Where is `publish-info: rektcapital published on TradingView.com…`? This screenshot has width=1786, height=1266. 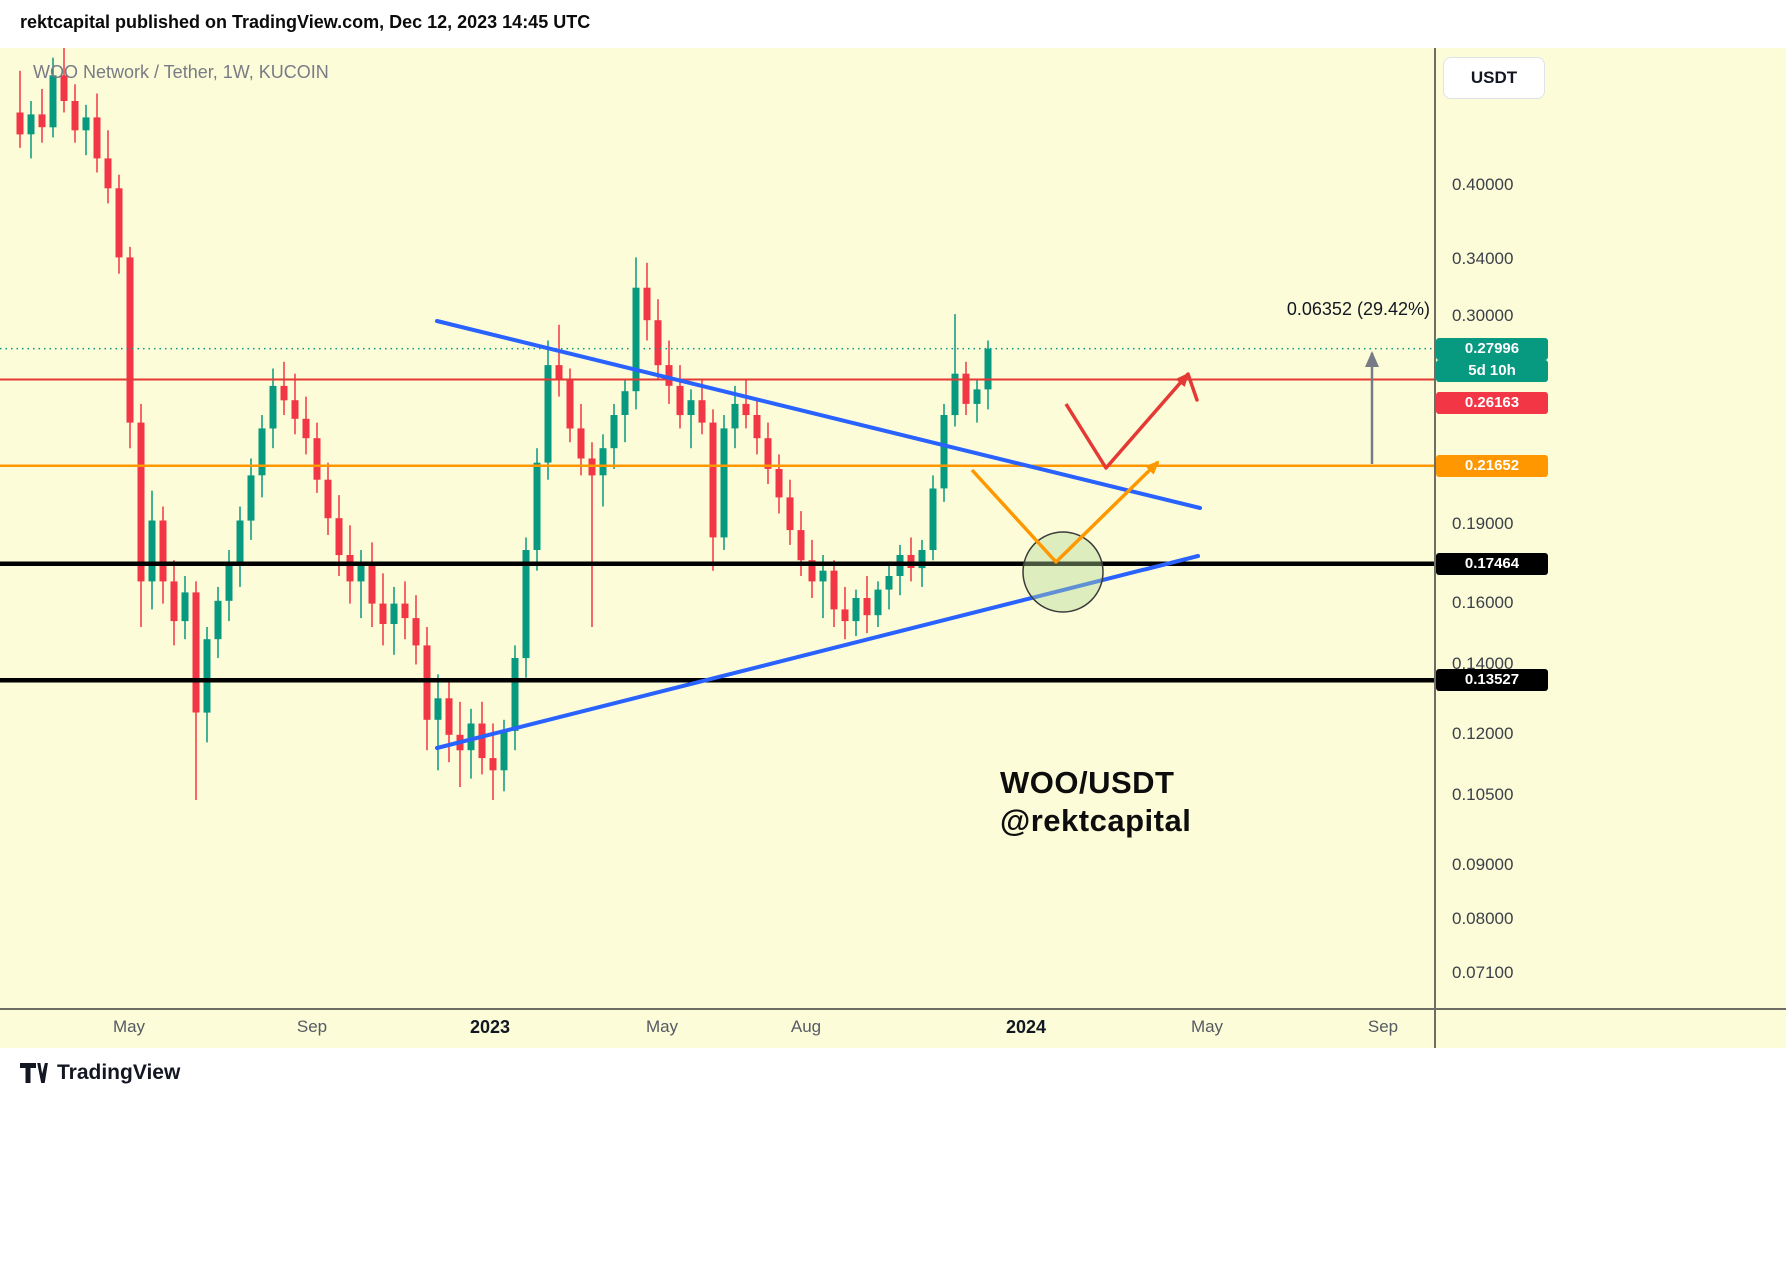
publish-info: rektcapital published on TradingView.com… is located at coordinates (305, 22).